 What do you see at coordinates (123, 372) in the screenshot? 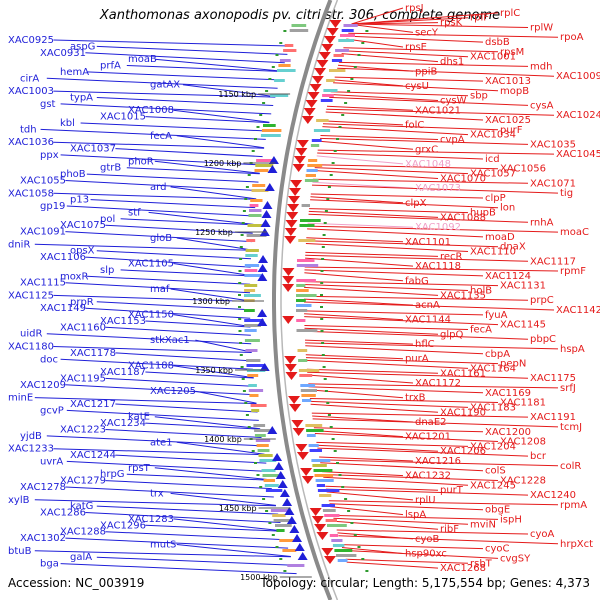
I see `gene-label: XAC1187` at bounding box center [123, 372].